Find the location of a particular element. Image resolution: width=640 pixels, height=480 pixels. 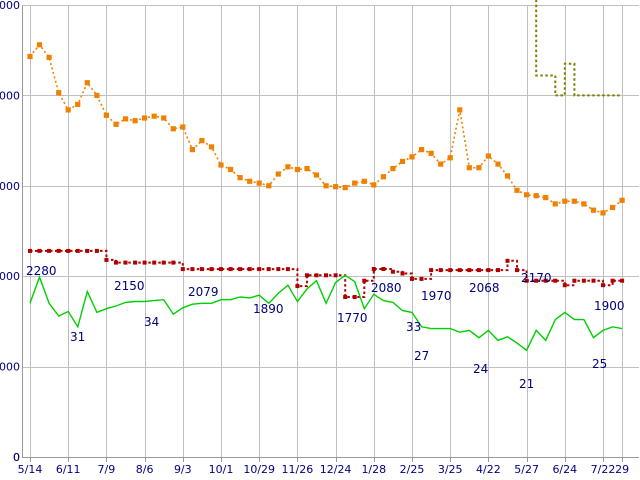

y-axis-tick-labels: 0100020003000400050000 is located at coordinates (10, 232).